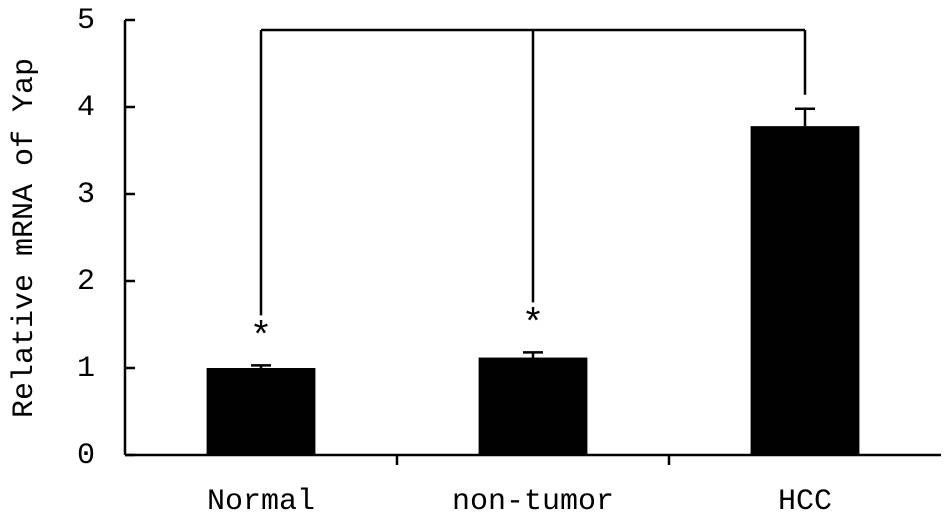 Image resolution: width=945 pixels, height=527 pixels. Describe the element at coordinates (86, 21) in the screenshot. I see `y-tick-label: 5` at that location.